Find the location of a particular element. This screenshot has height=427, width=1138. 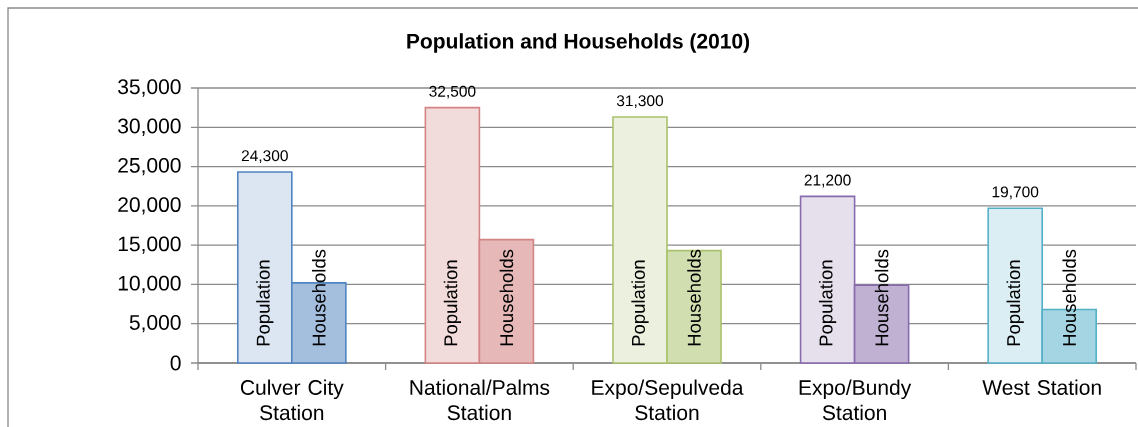

chart-title: Population and Households (2010) is located at coordinates (578, 43).